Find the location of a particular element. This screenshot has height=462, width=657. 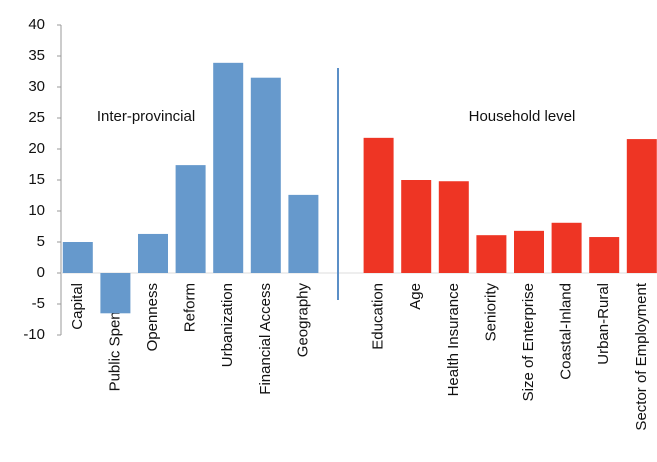

x-tick-label: Coastal-Inland is located at coordinates (566, 331).